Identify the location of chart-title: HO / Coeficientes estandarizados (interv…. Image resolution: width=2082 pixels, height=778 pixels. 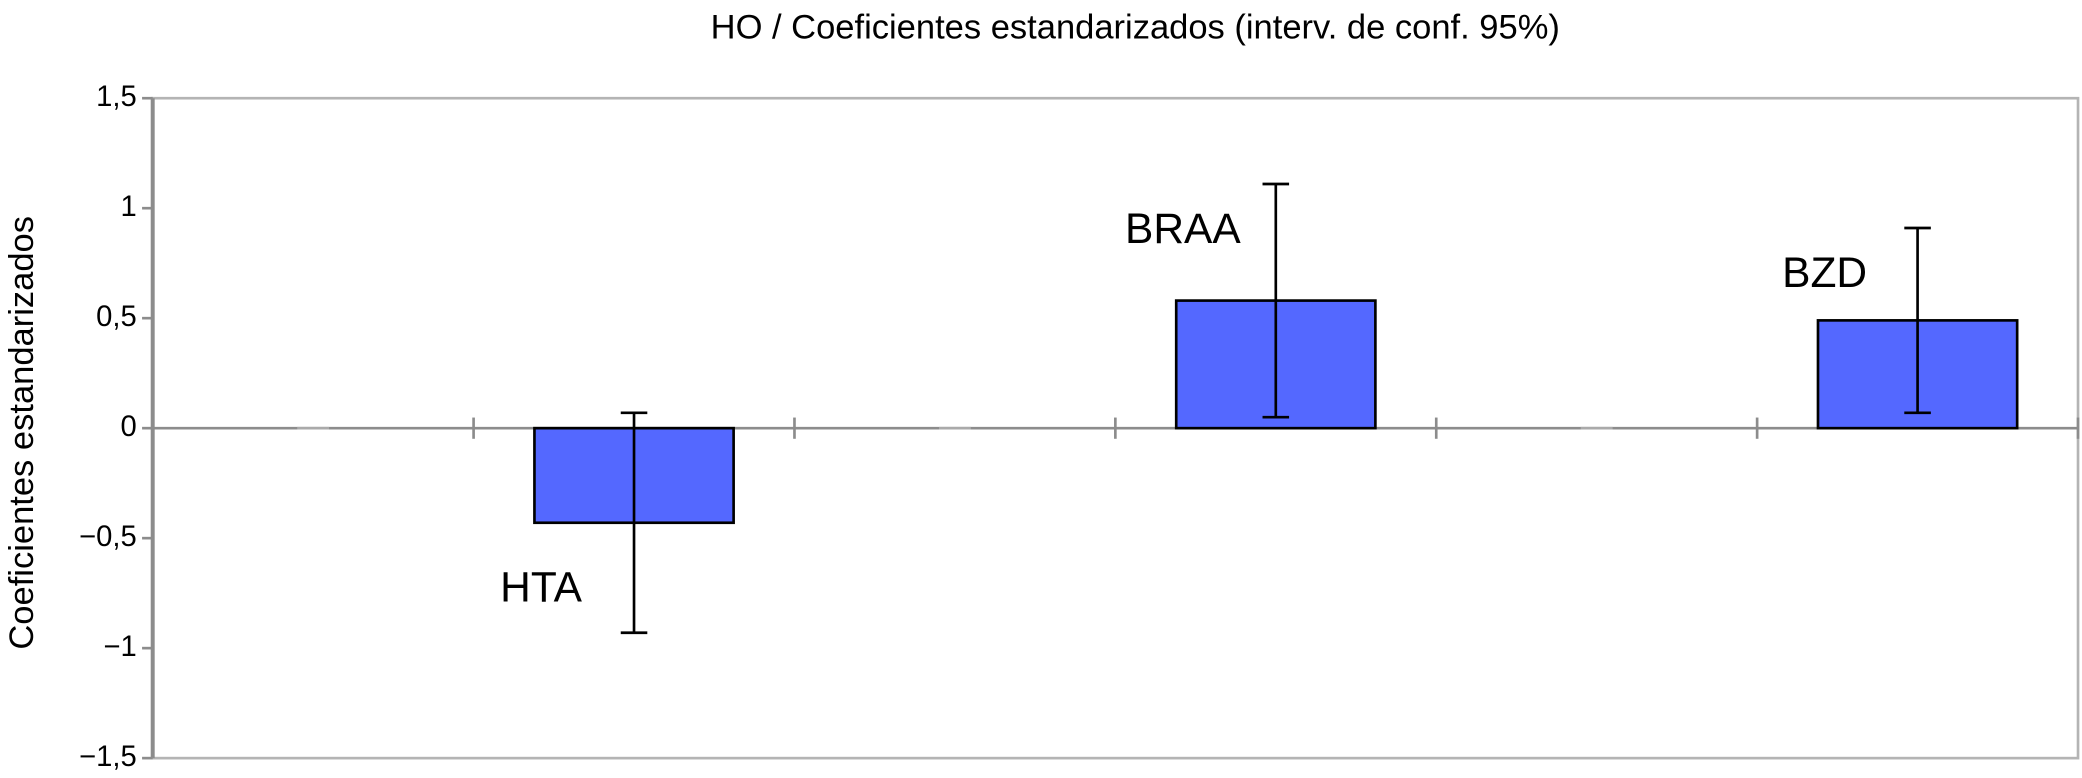
(1135, 27).